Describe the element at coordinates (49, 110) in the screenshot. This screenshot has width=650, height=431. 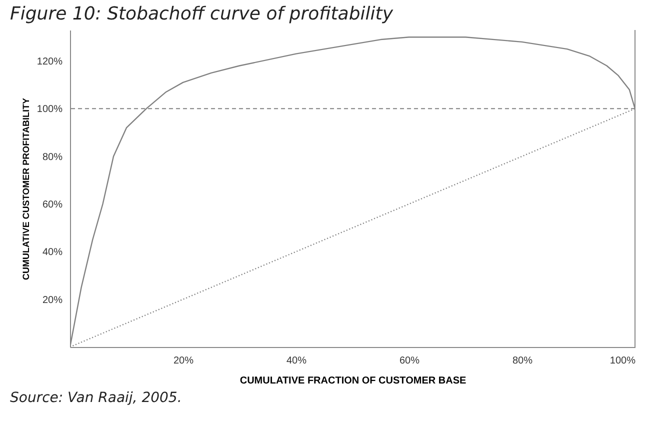
I see `y-tick-label: 100%` at that location.